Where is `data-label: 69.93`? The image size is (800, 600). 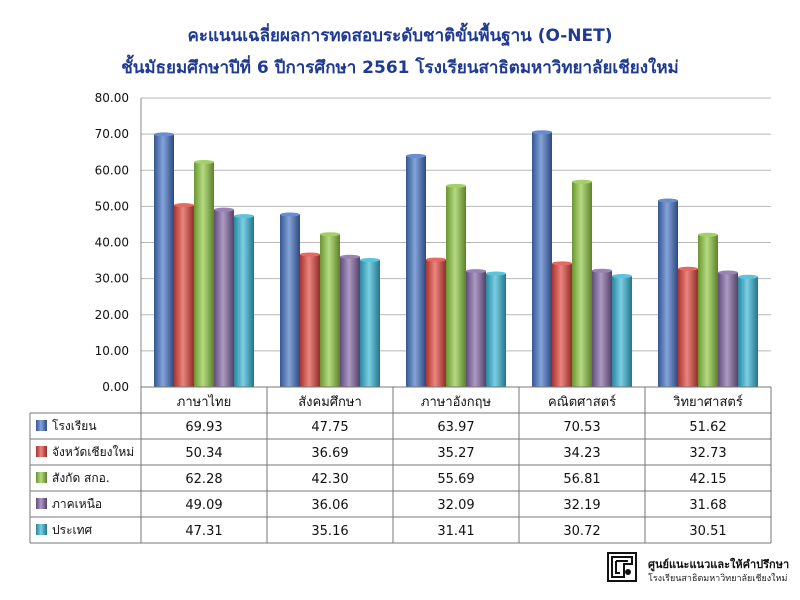 data-label: 69.93 is located at coordinates (203, 427).